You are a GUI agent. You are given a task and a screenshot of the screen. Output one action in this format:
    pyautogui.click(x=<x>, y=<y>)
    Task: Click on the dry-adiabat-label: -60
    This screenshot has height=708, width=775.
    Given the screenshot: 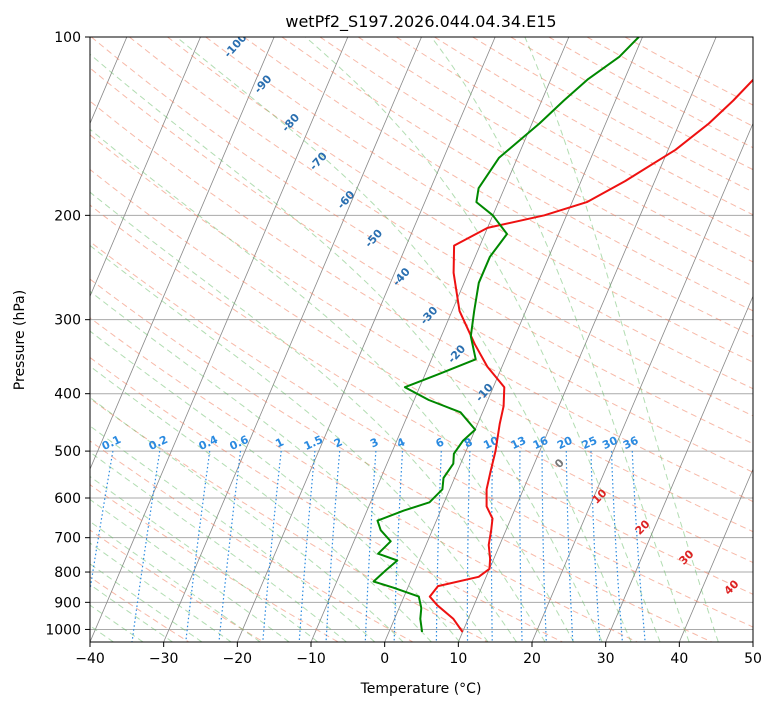 What is the action you would take?
    pyautogui.click(x=346, y=200)
    